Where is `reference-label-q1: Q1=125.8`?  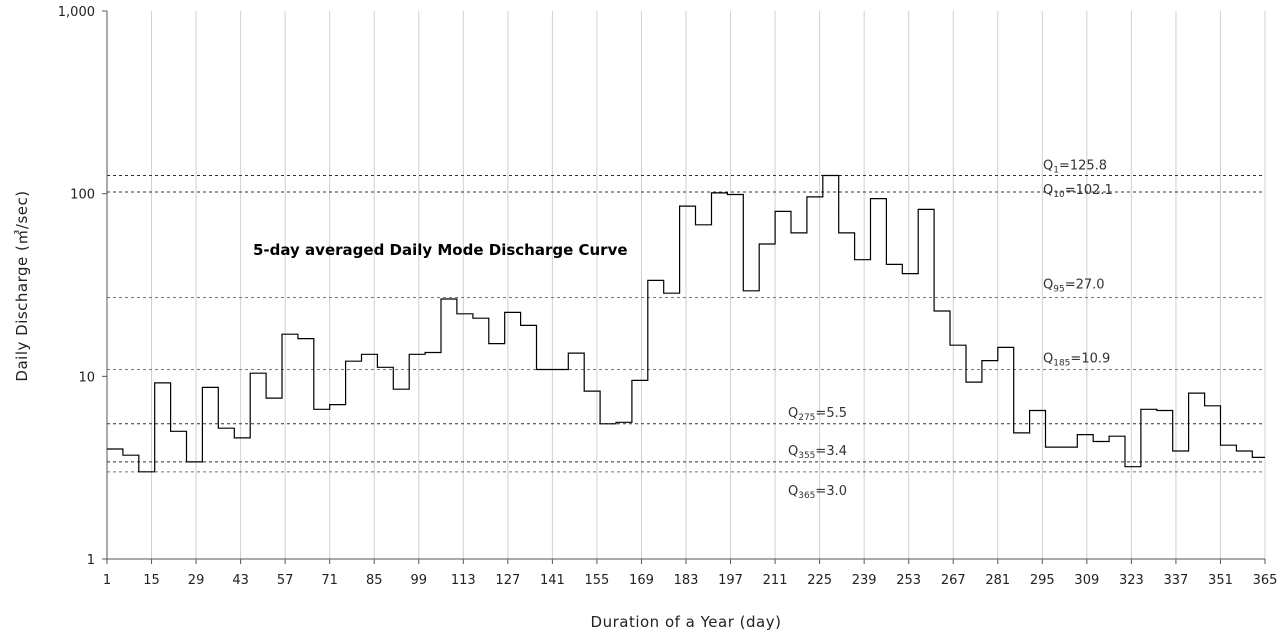 reference-label-q1: Q1=125.8 is located at coordinates (1075, 166).